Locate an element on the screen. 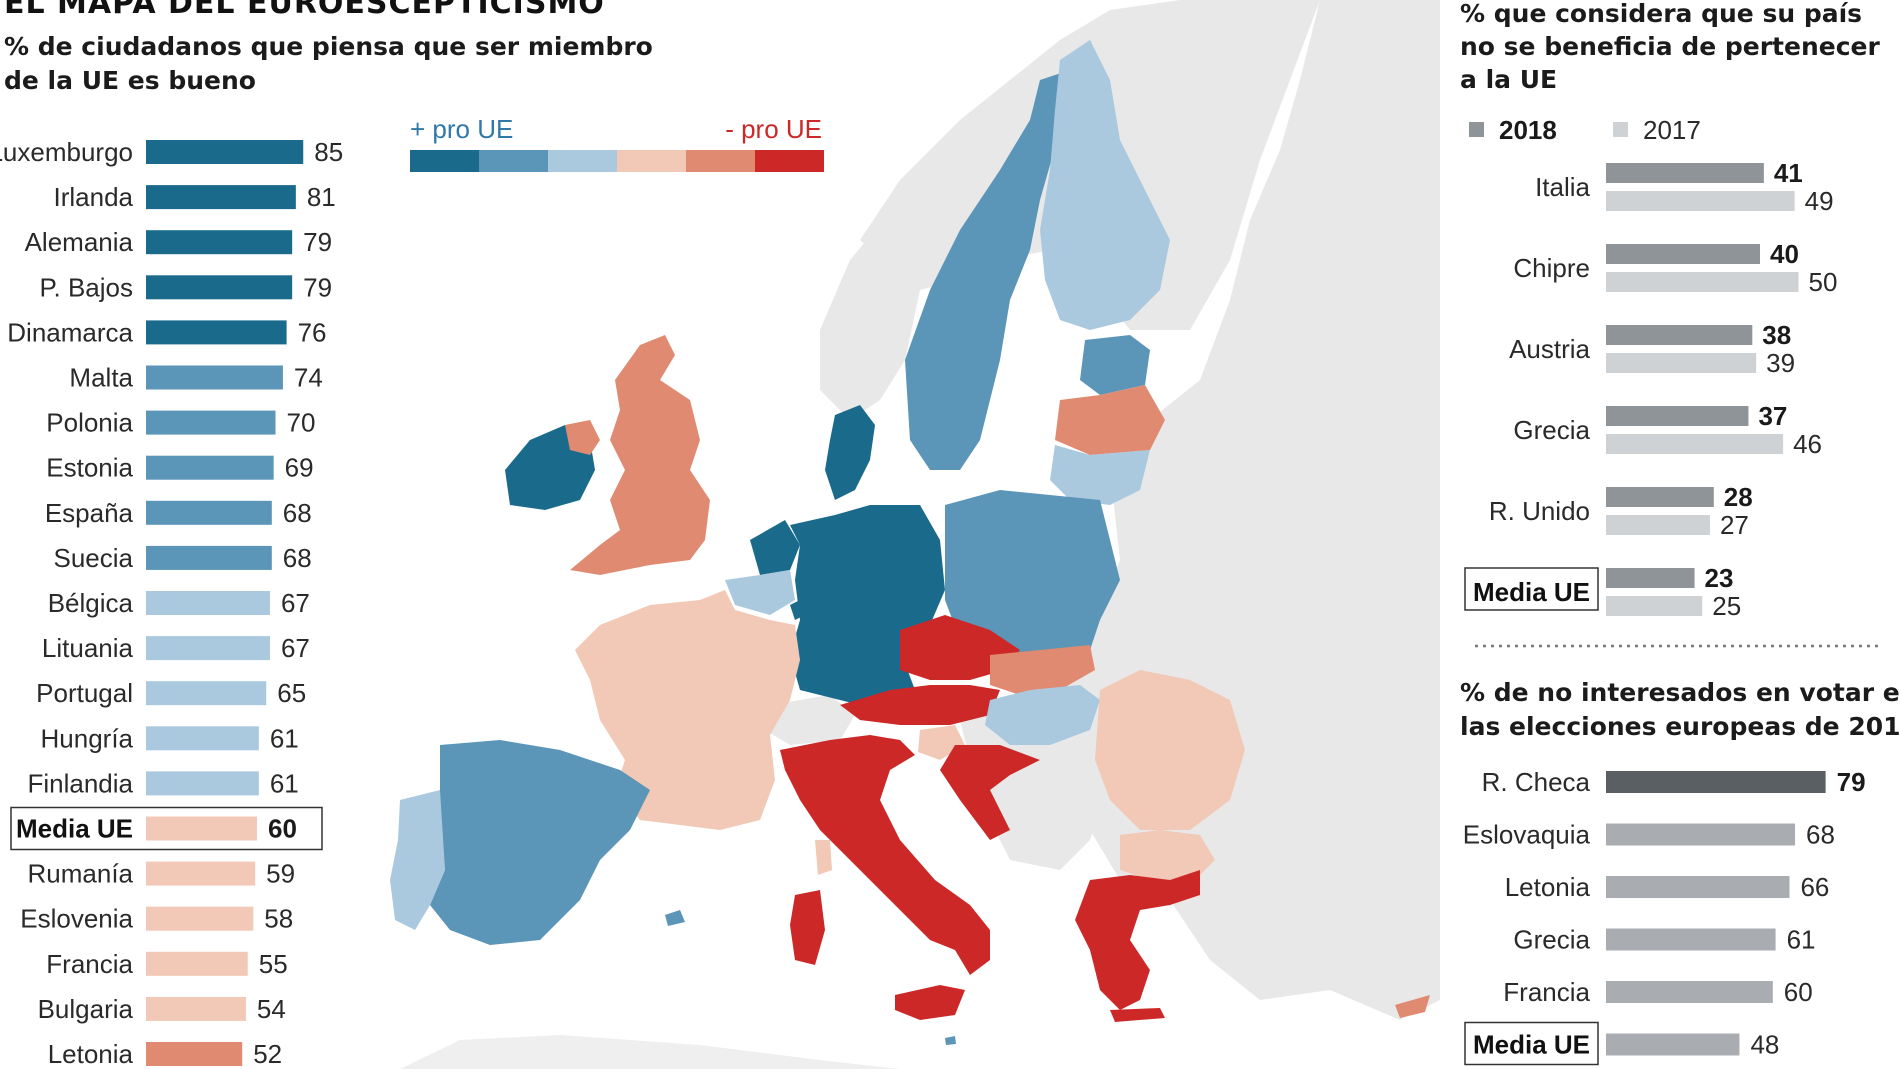 This screenshot has height=1069, width=1900. data-label: 54 is located at coordinates (271, 1009).